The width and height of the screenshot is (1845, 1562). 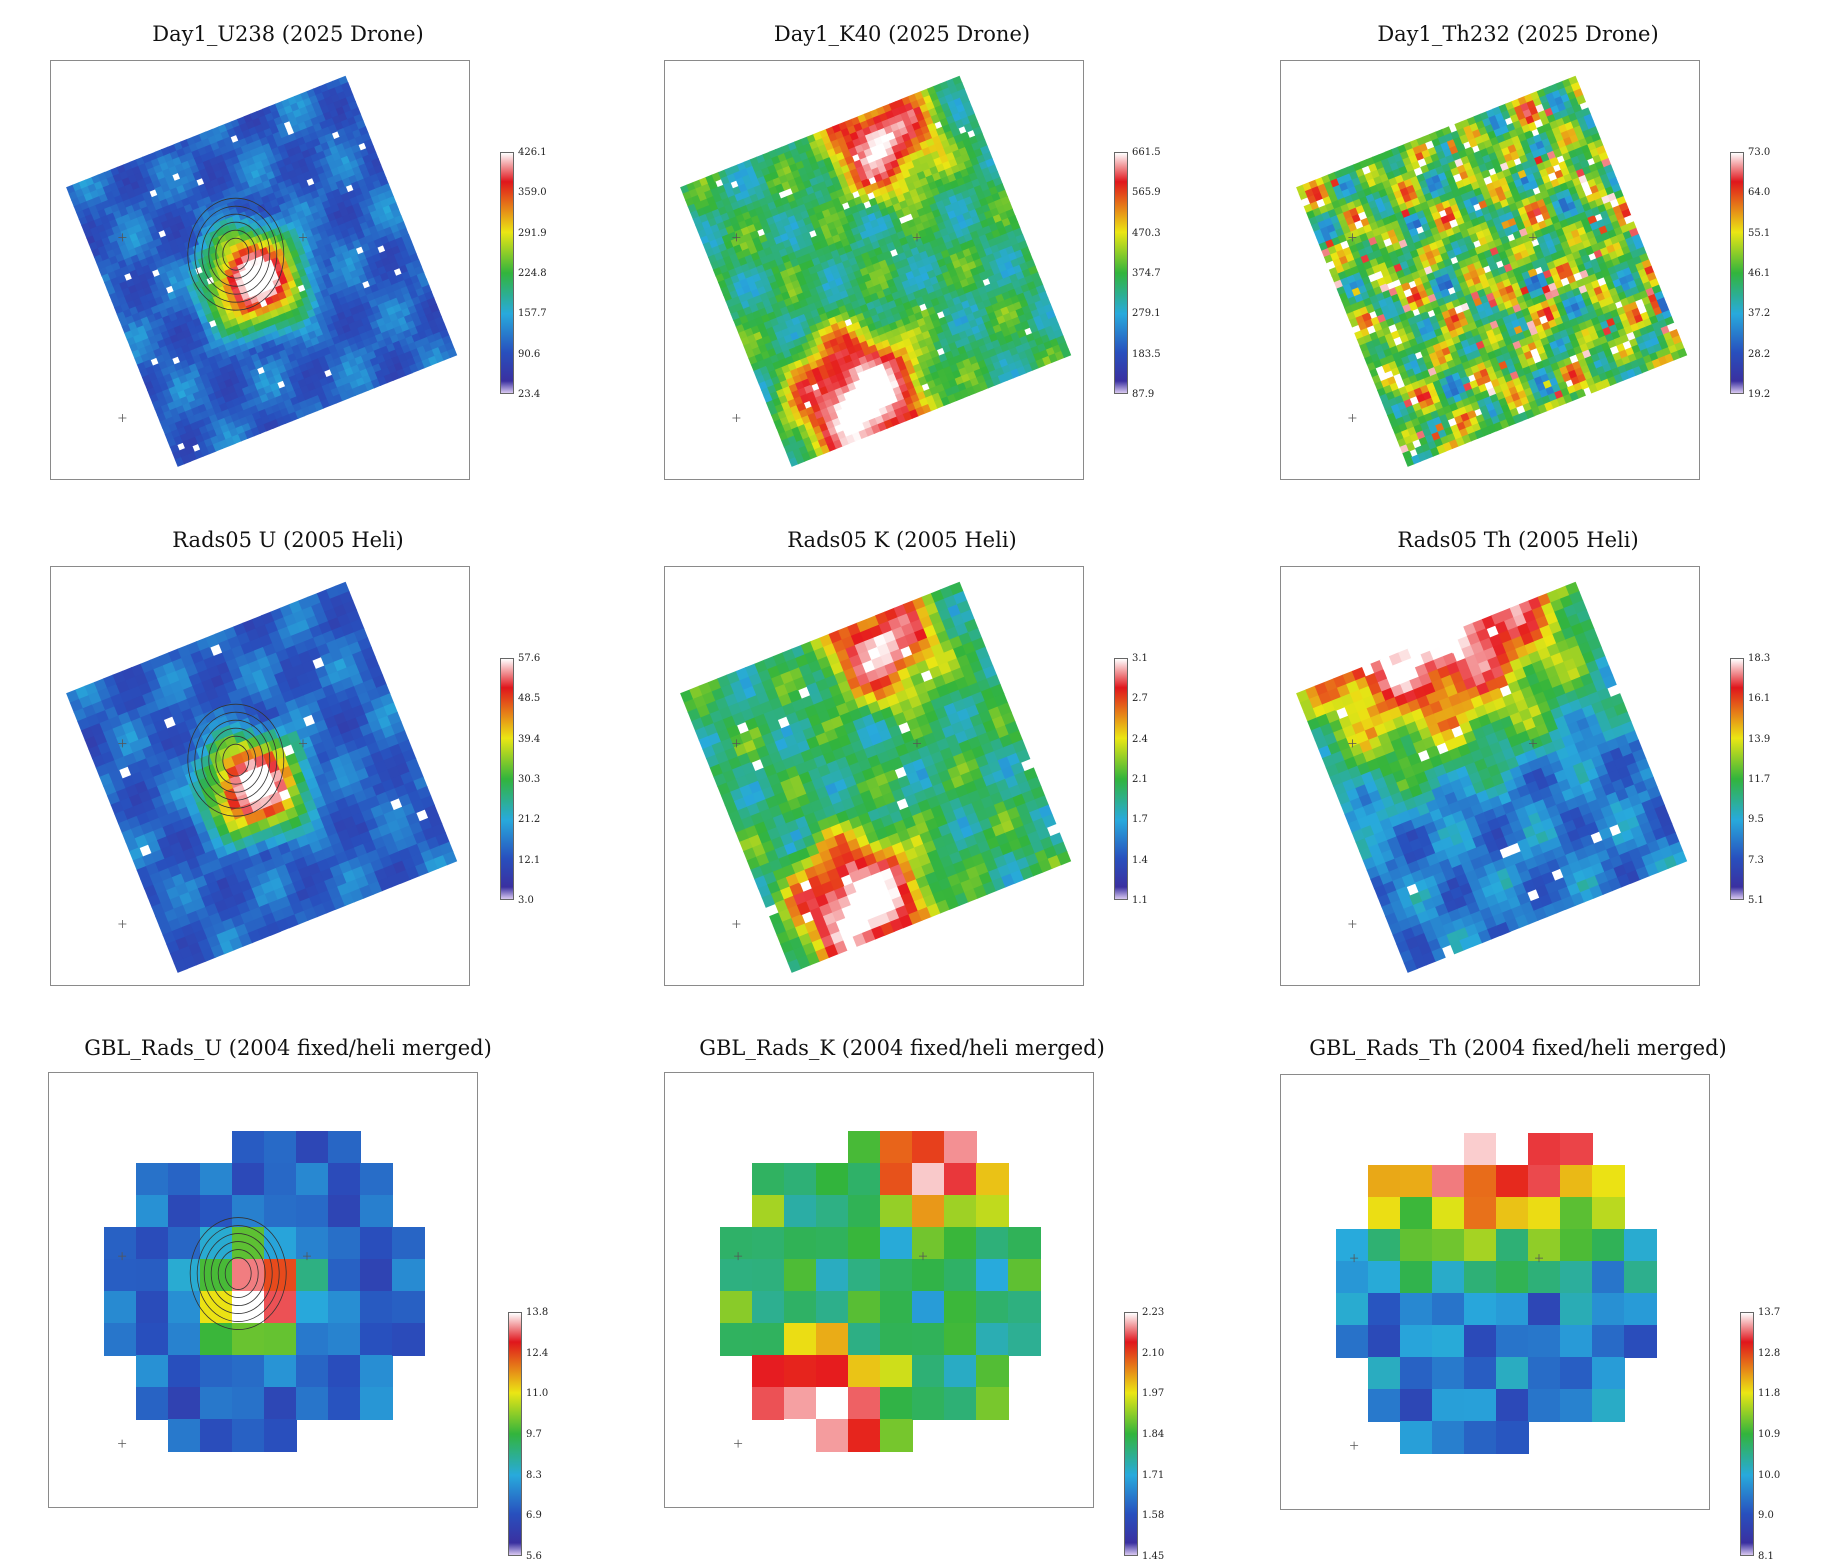 What do you see at coordinates (1146, 314) in the screenshot?
I see `colorbar-tick-label: 279.1` at bounding box center [1146, 314].